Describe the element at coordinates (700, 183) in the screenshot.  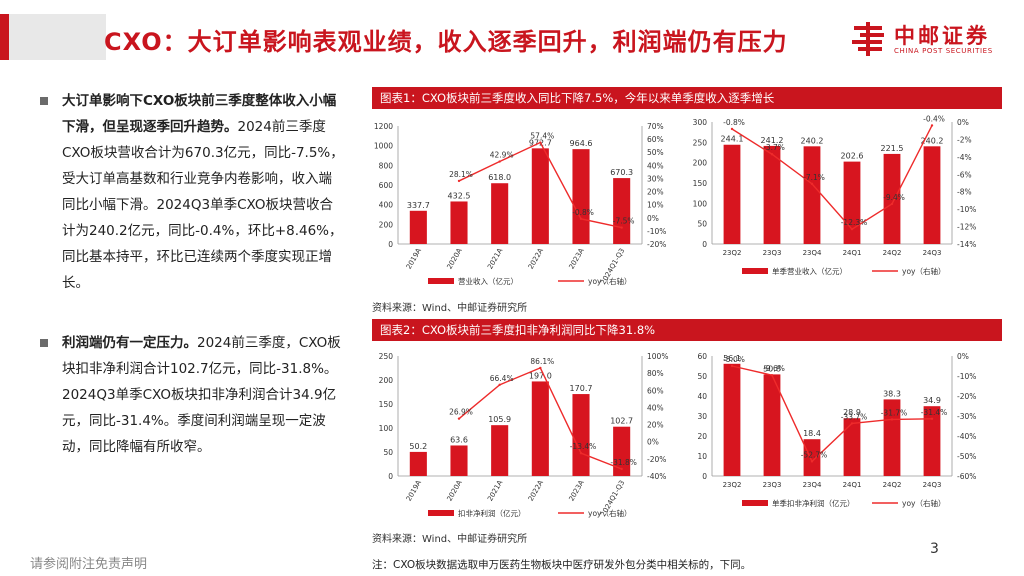
I see `y-tick-label: 150` at that location.